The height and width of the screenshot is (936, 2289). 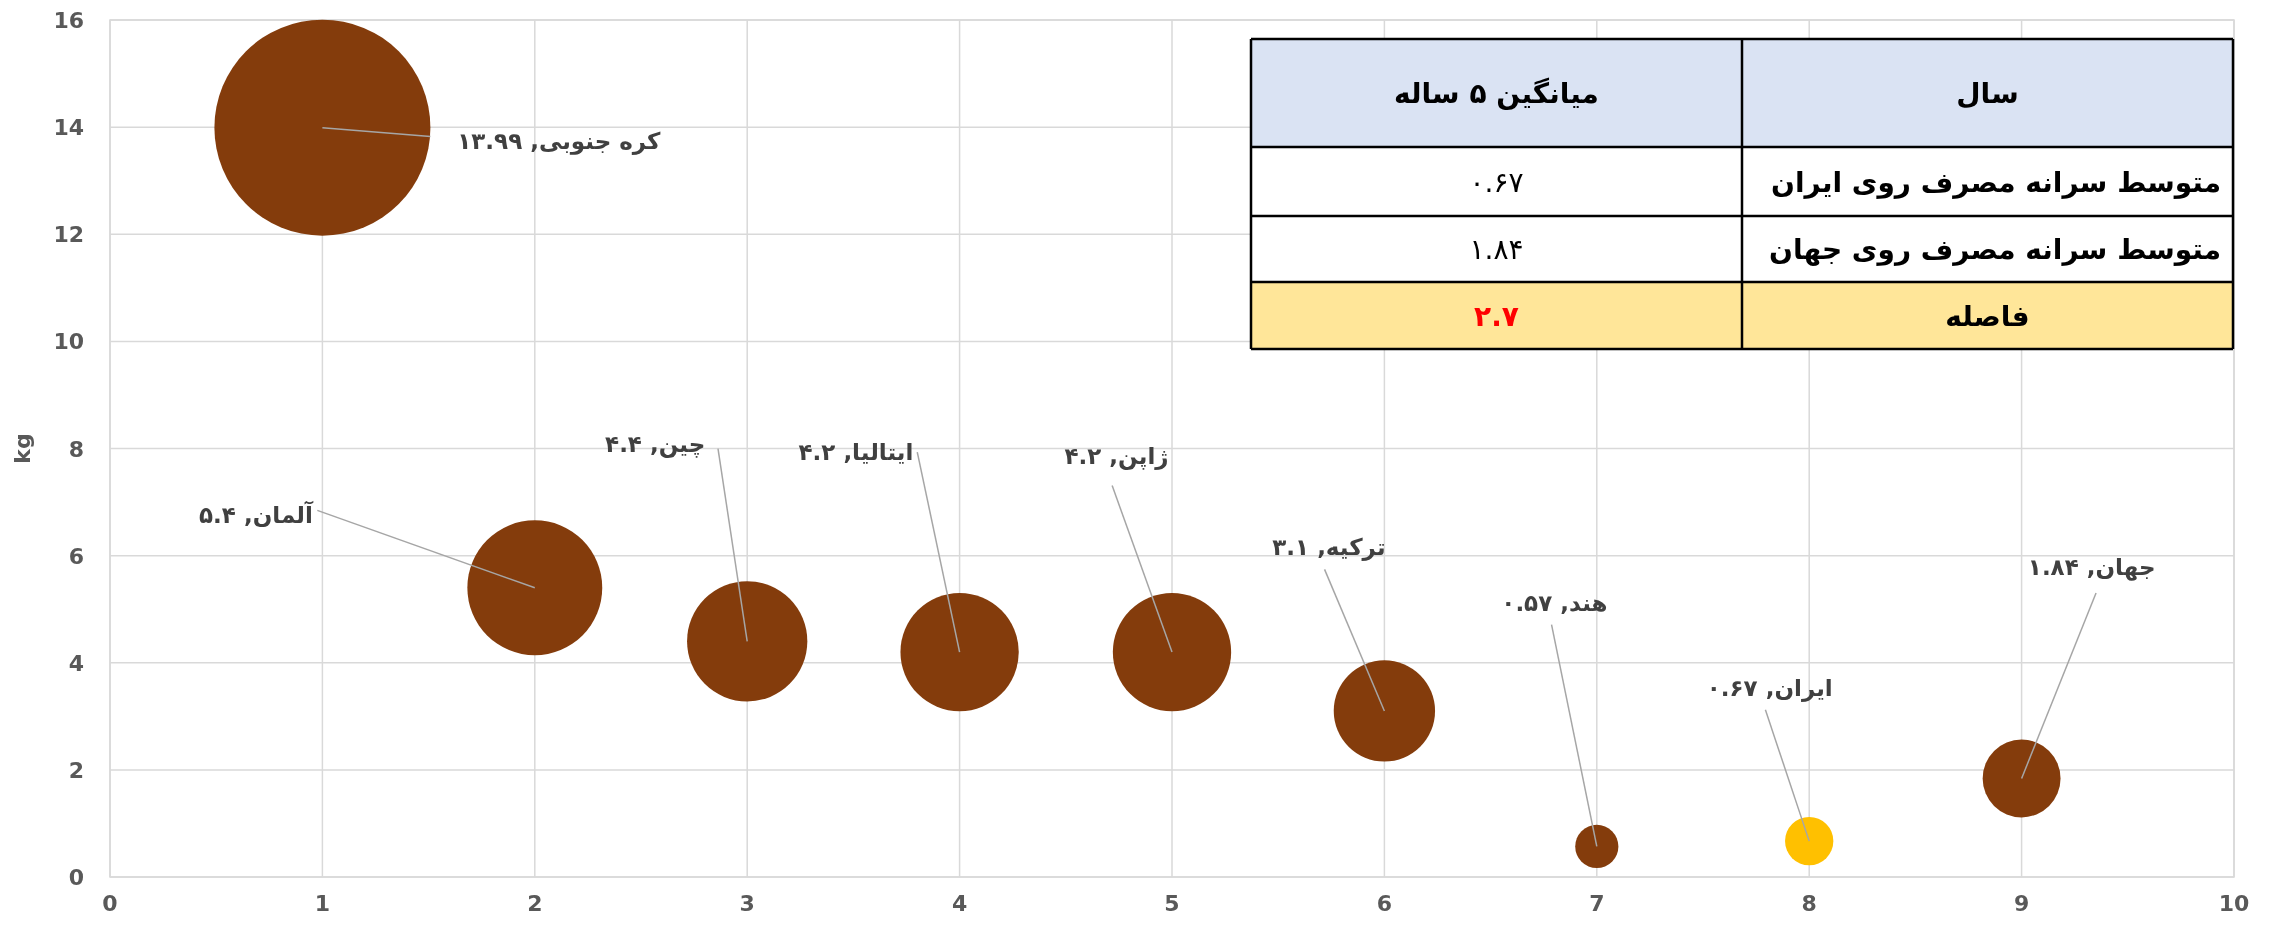 I want to click on y-tick-label: 2, so click(x=76, y=770).